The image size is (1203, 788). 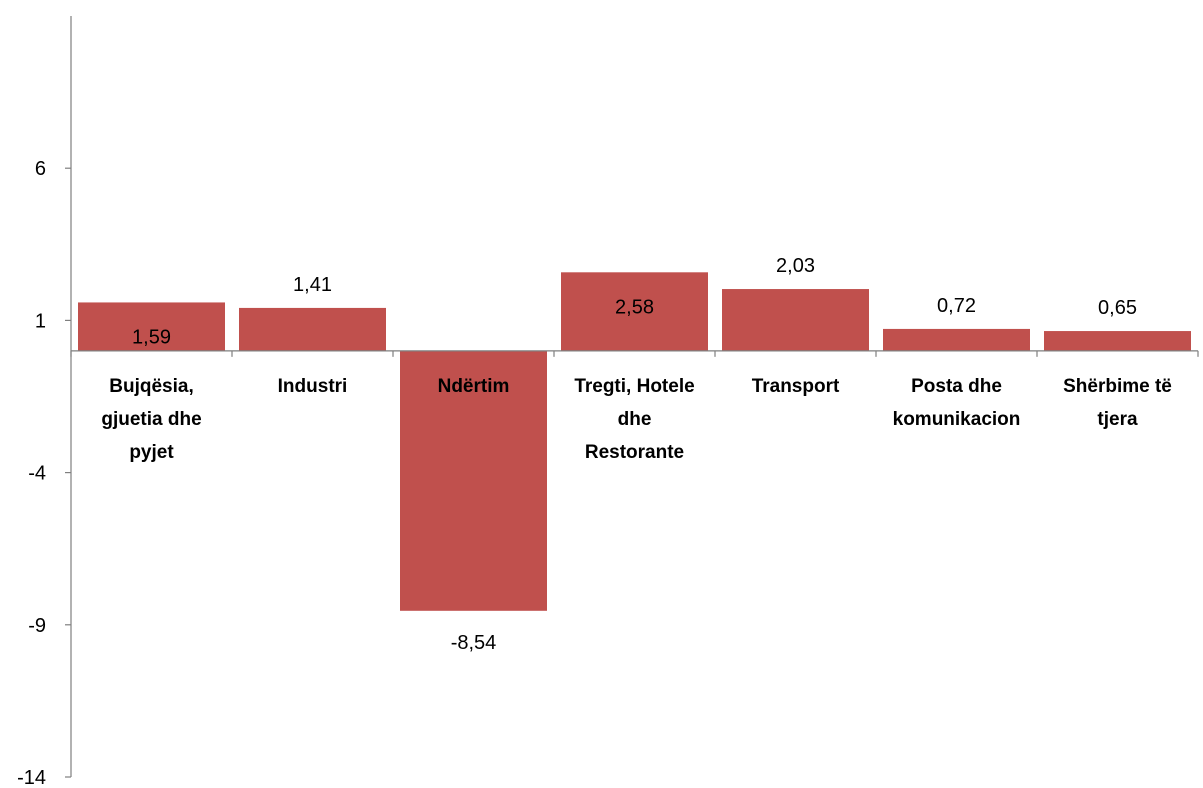 I want to click on category-label: Tregti, Hotele dhe Restorante, so click(x=634, y=419).